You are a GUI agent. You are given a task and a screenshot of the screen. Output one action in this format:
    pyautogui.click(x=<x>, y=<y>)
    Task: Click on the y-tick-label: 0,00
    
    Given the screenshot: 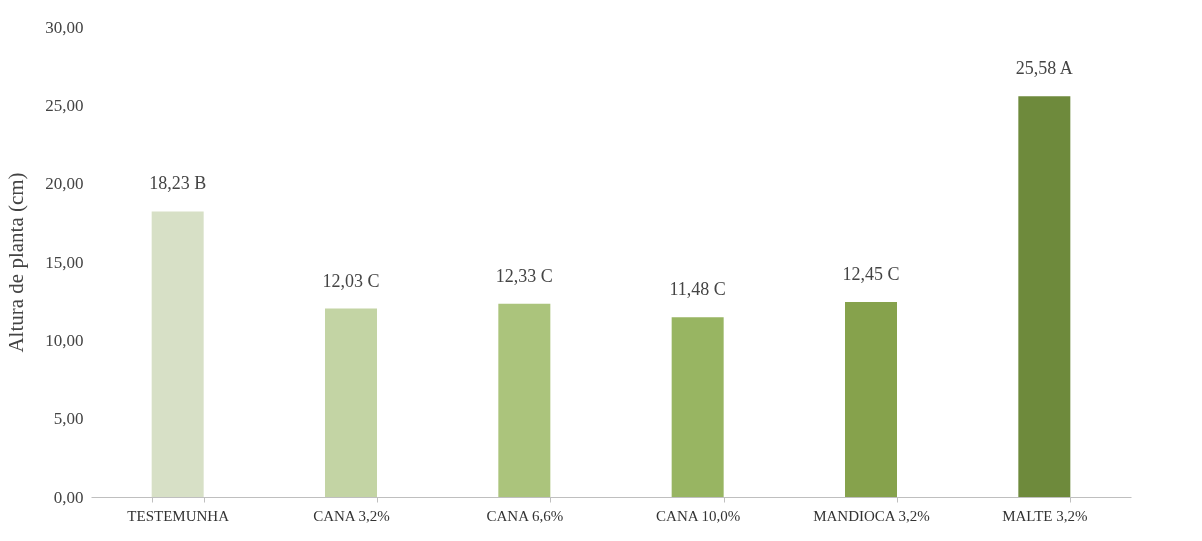 What is the action you would take?
    pyautogui.click(x=68, y=497)
    